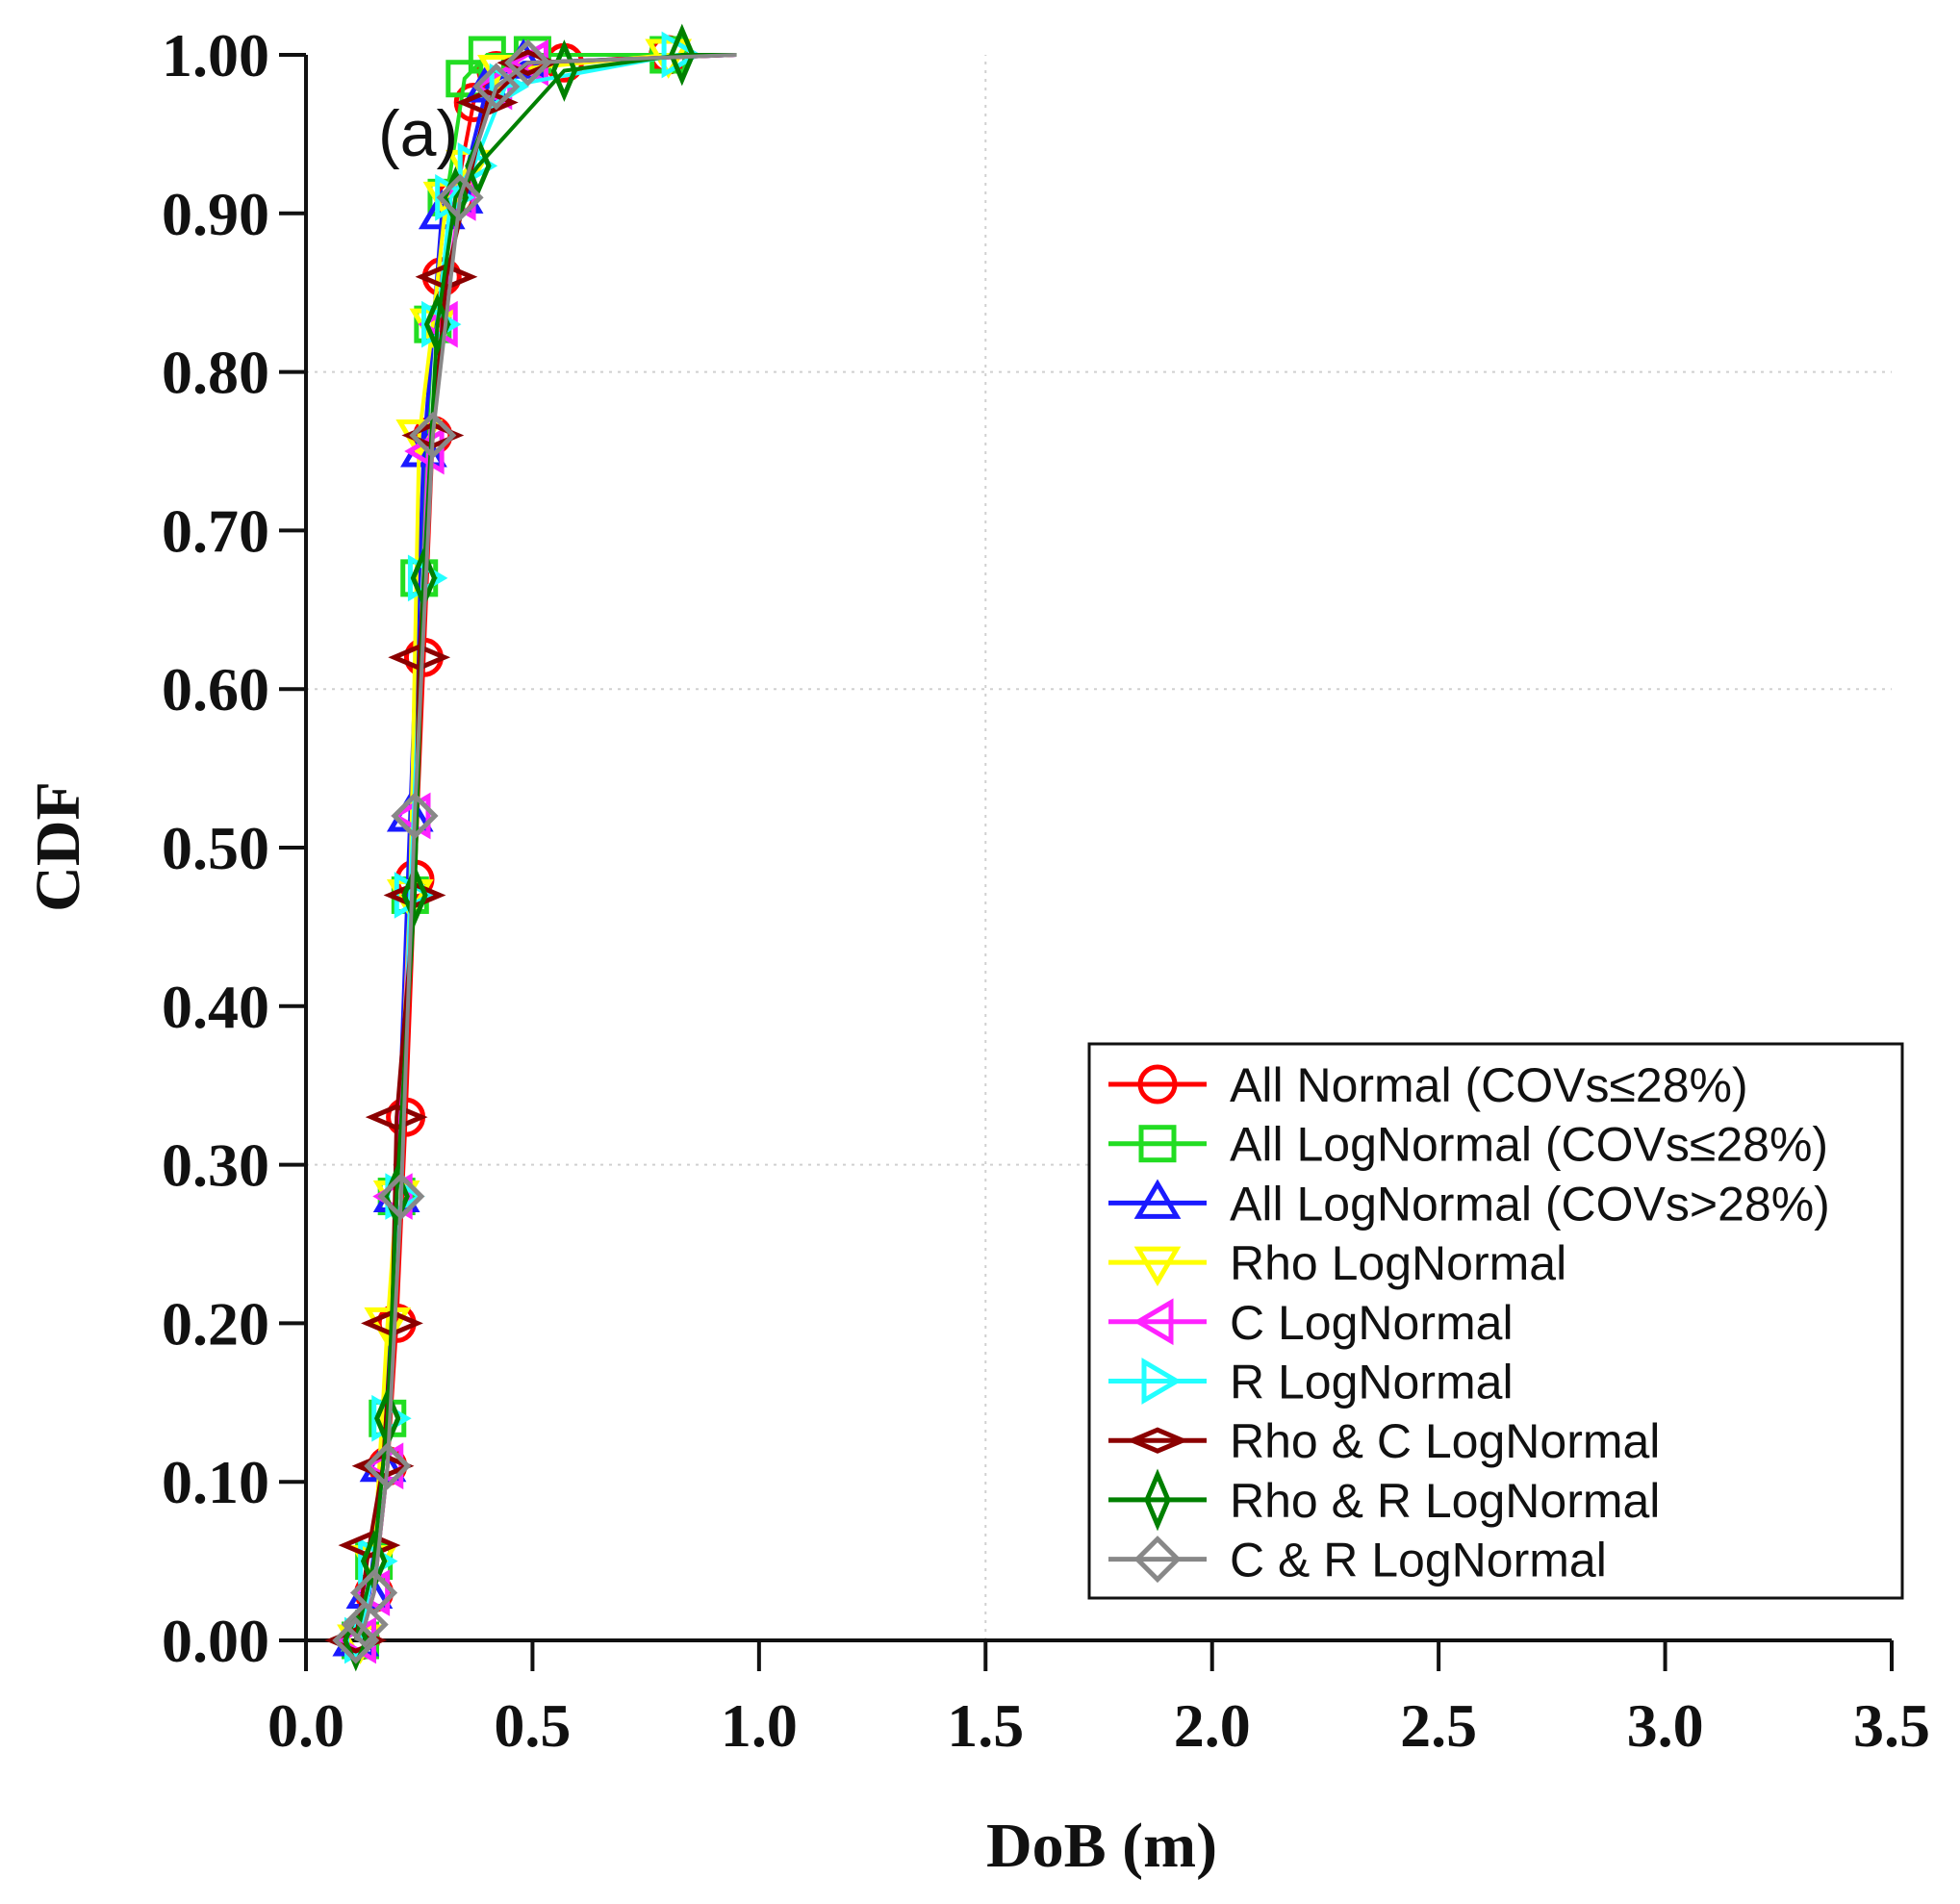  I want to click on legend-entry: All LogNormal (COVs≤28%), so click(1468, 1145).